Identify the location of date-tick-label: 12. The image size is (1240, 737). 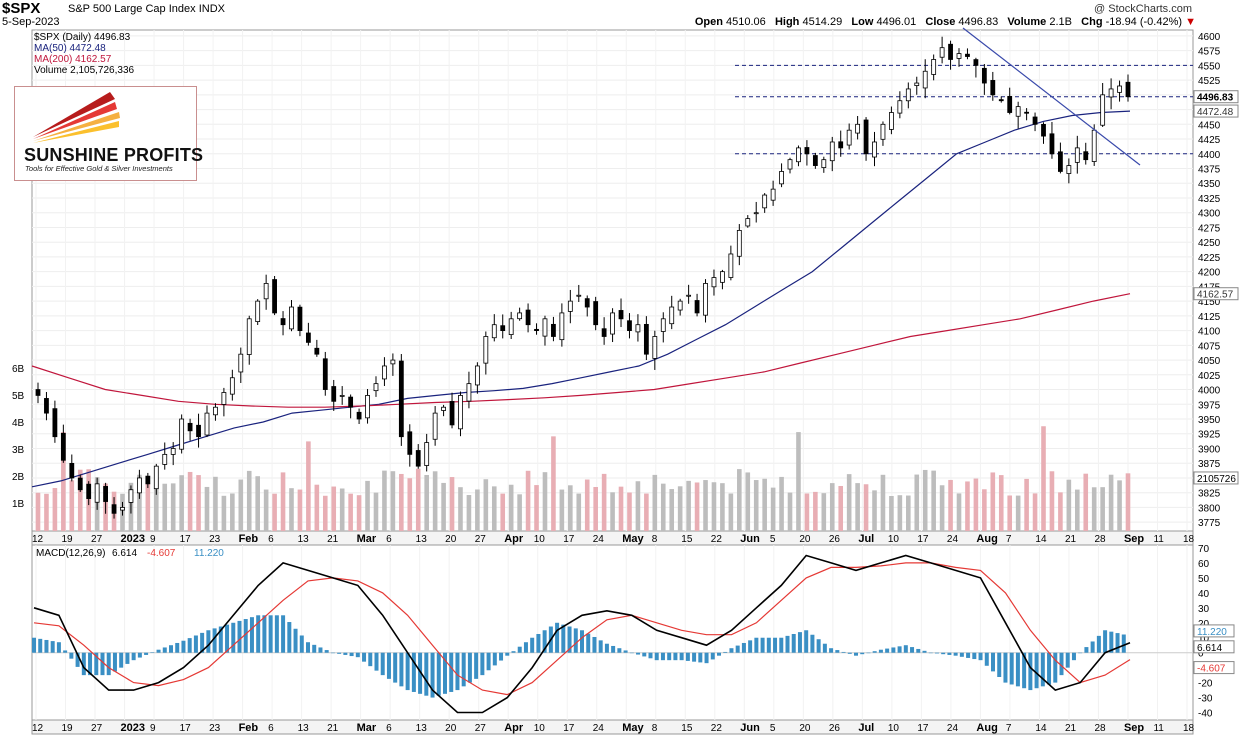
(38, 728).